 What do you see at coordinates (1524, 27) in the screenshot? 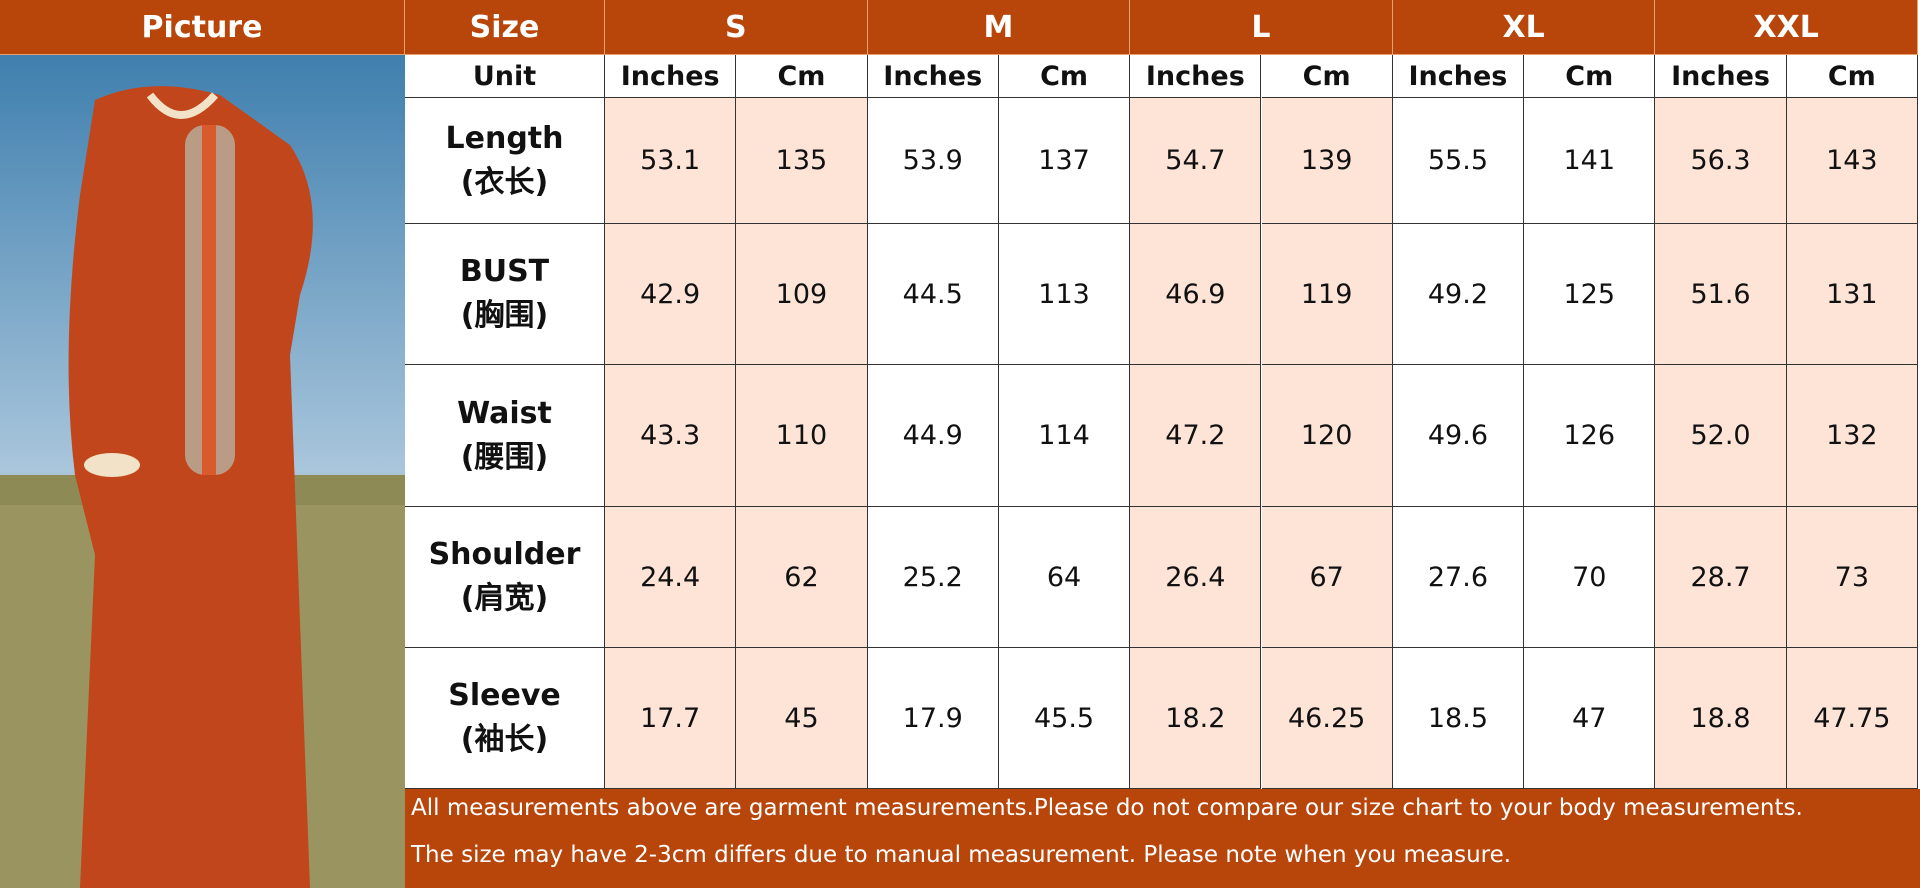
I see `header-cell: XL` at bounding box center [1524, 27].